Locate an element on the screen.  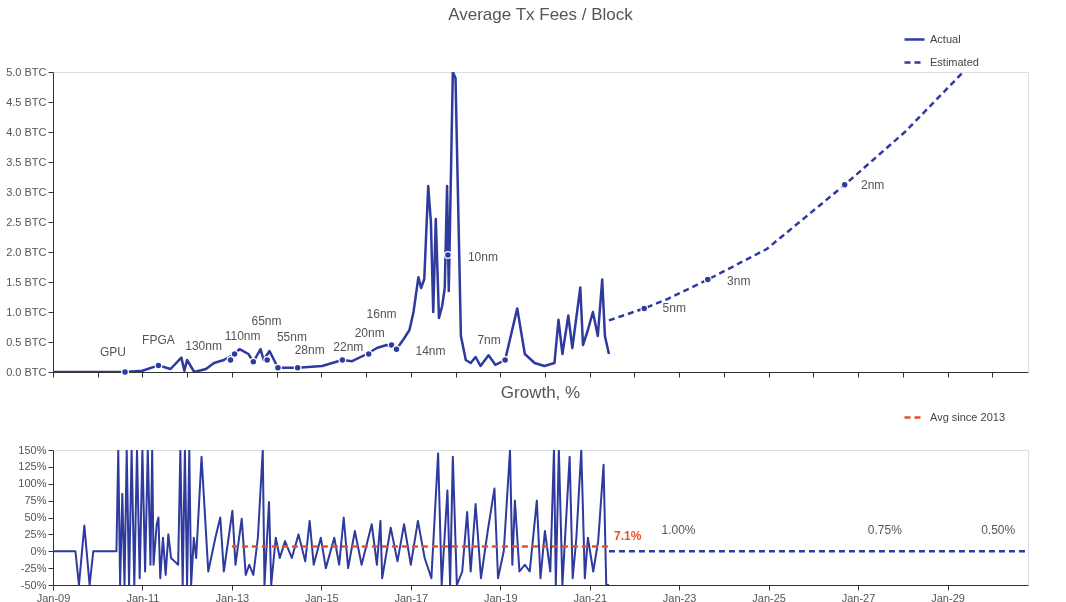
x-tick-label: Jan-19 is located at coordinates (500, 596).